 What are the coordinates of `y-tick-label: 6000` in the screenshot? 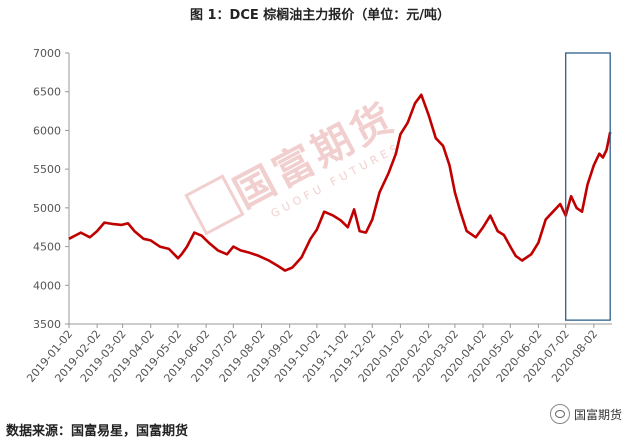 It's located at (47, 130).